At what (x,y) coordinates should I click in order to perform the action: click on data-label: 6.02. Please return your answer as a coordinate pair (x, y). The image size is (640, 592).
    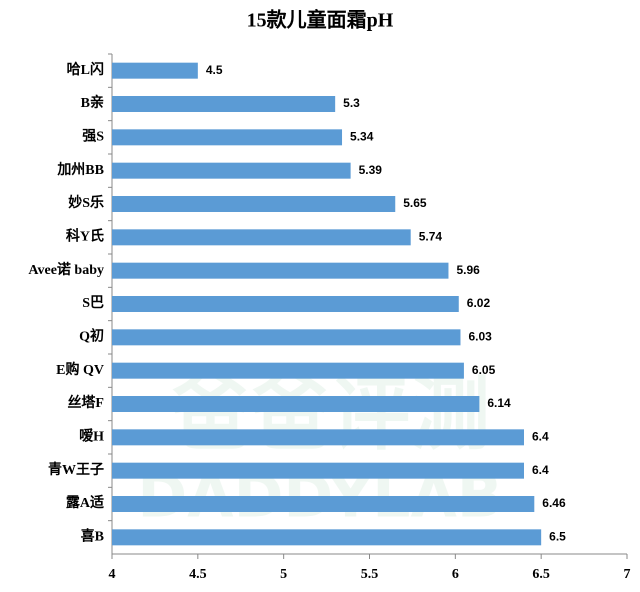
    Looking at the image, I should click on (479, 303).